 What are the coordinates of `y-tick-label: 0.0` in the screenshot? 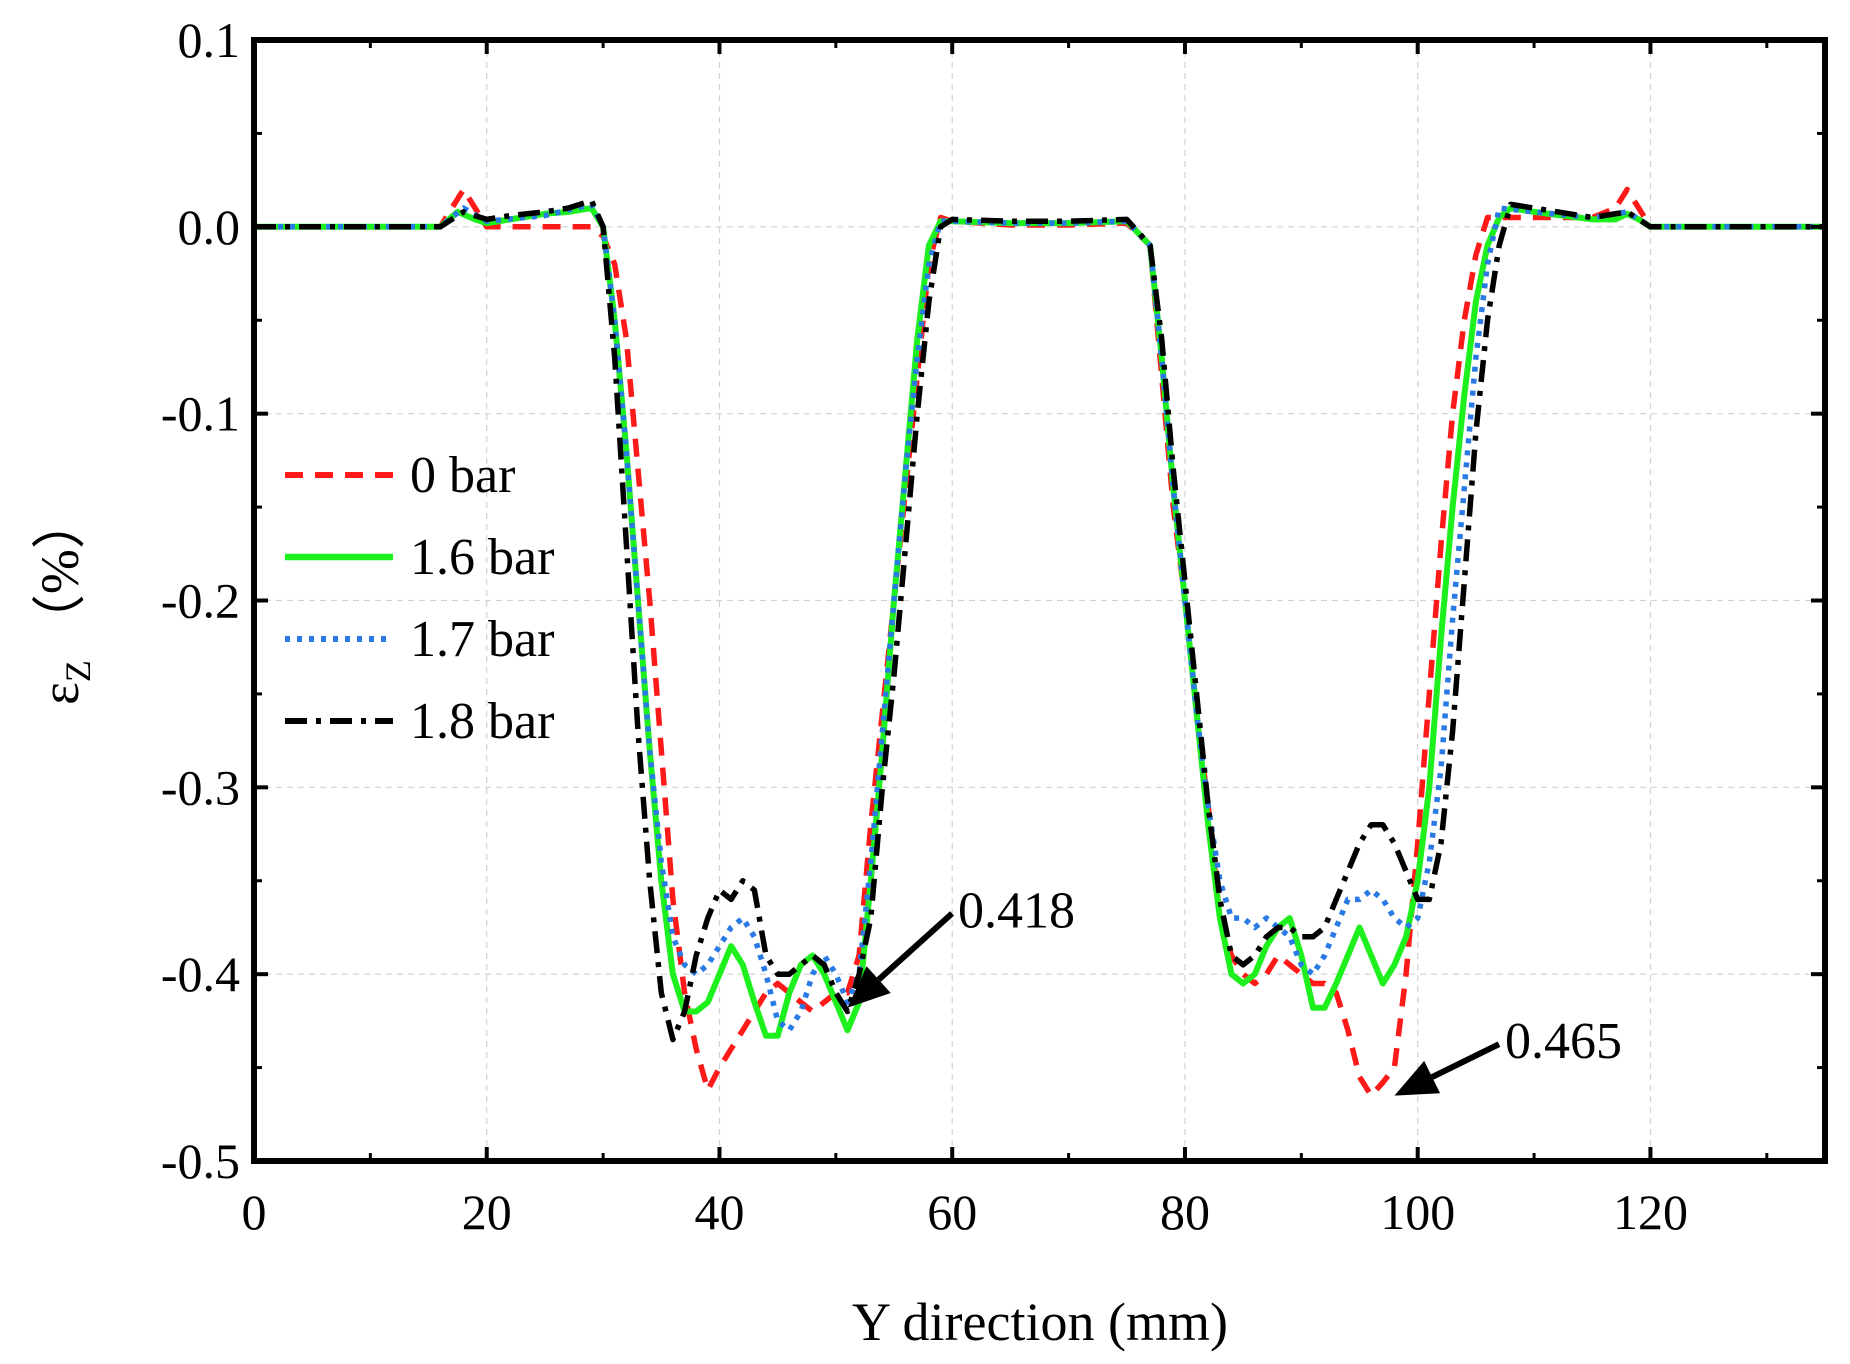 It's located at (209, 227).